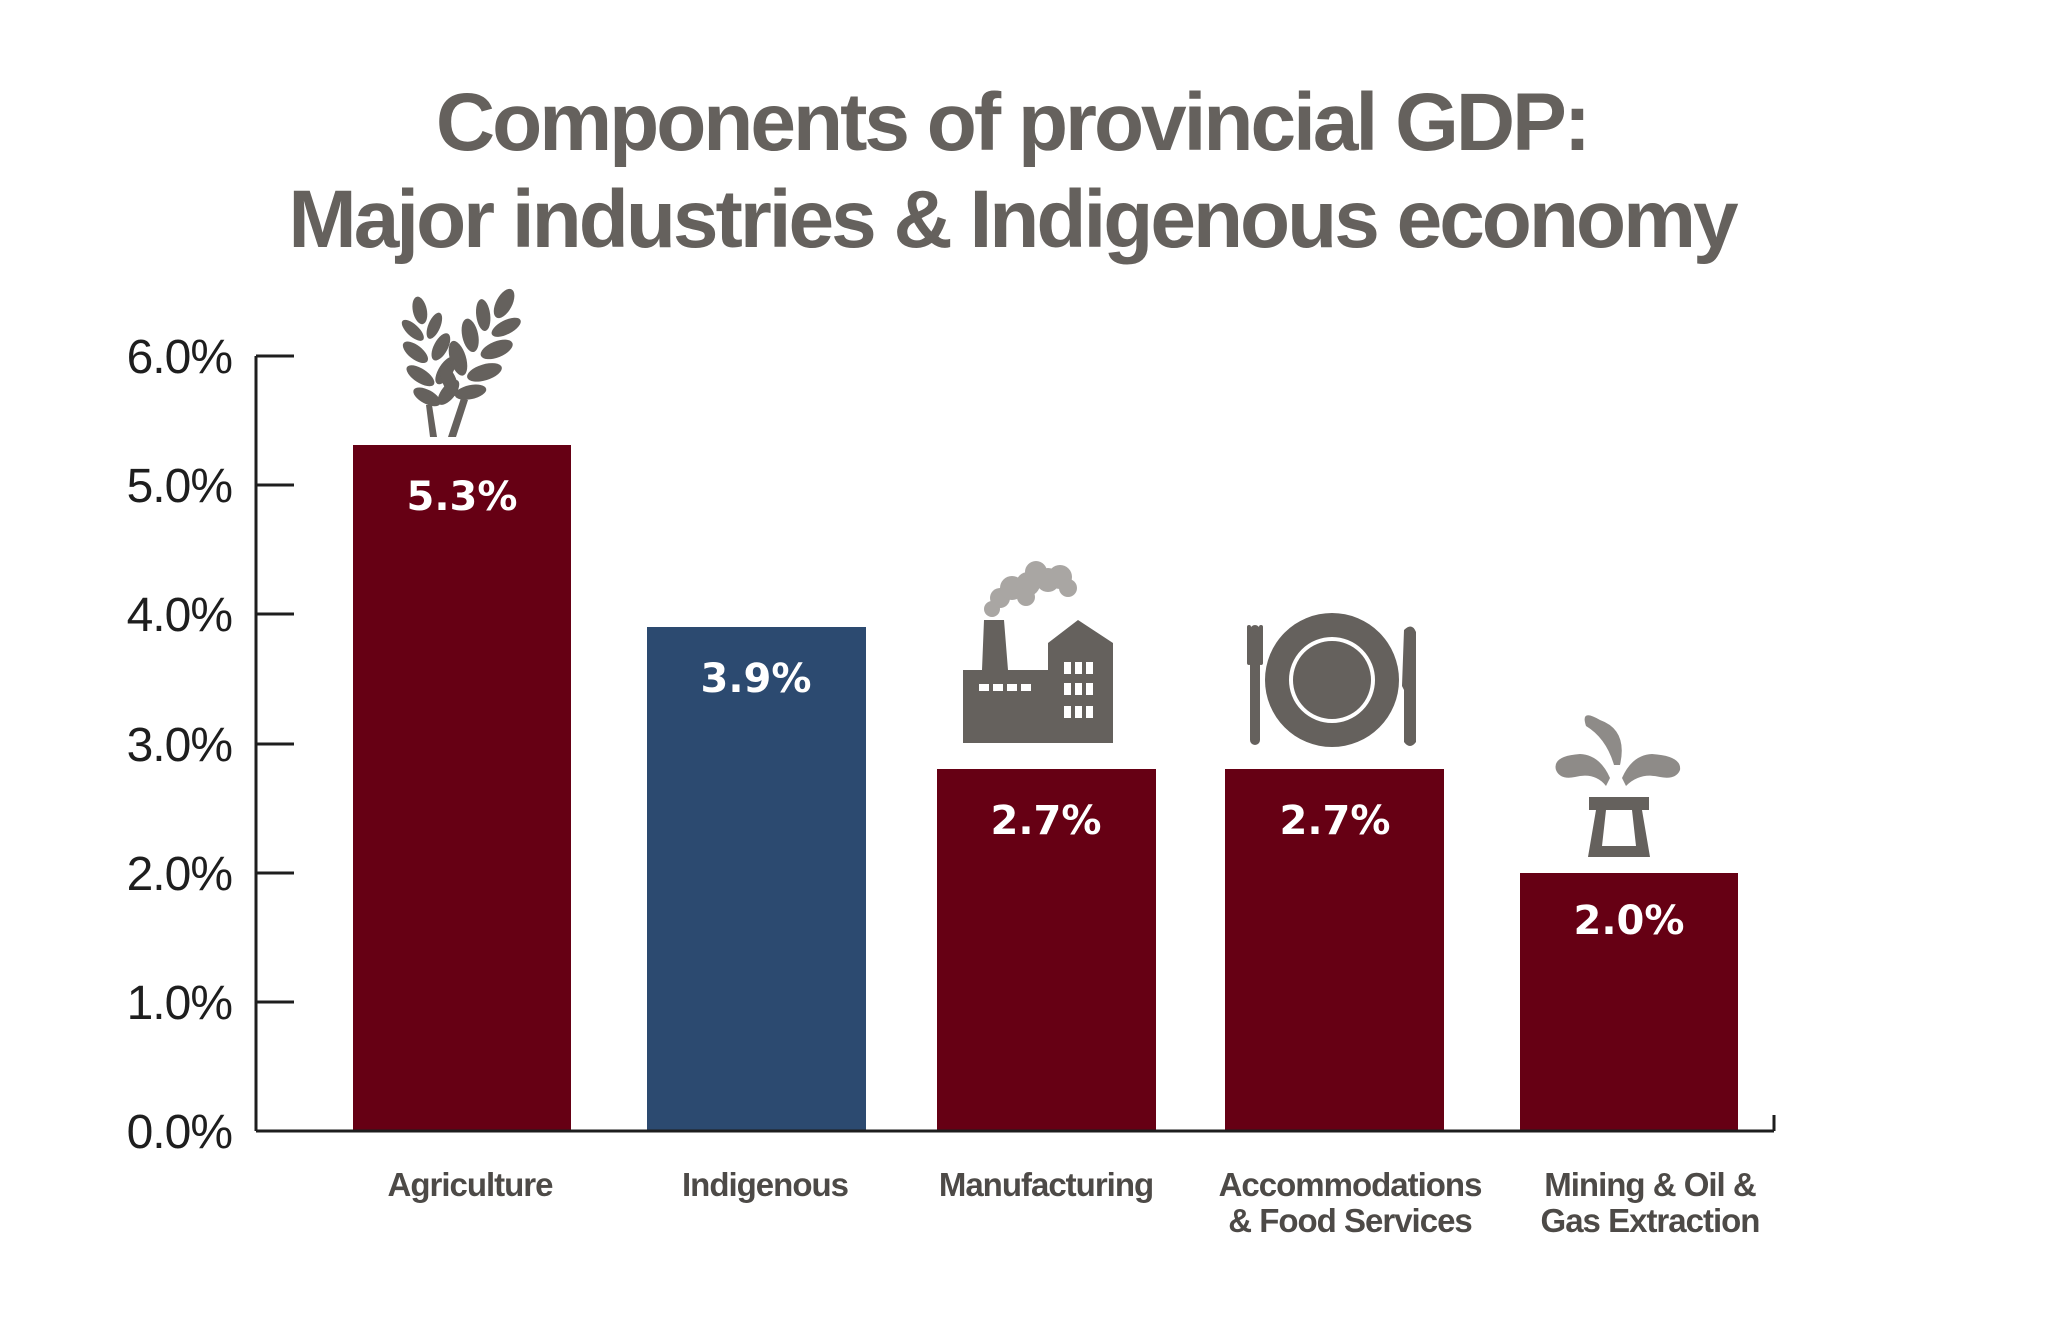 The width and height of the screenshot is (2048, 1332). I want to click on y-tick-label: 4.0%, so click(179, 615).